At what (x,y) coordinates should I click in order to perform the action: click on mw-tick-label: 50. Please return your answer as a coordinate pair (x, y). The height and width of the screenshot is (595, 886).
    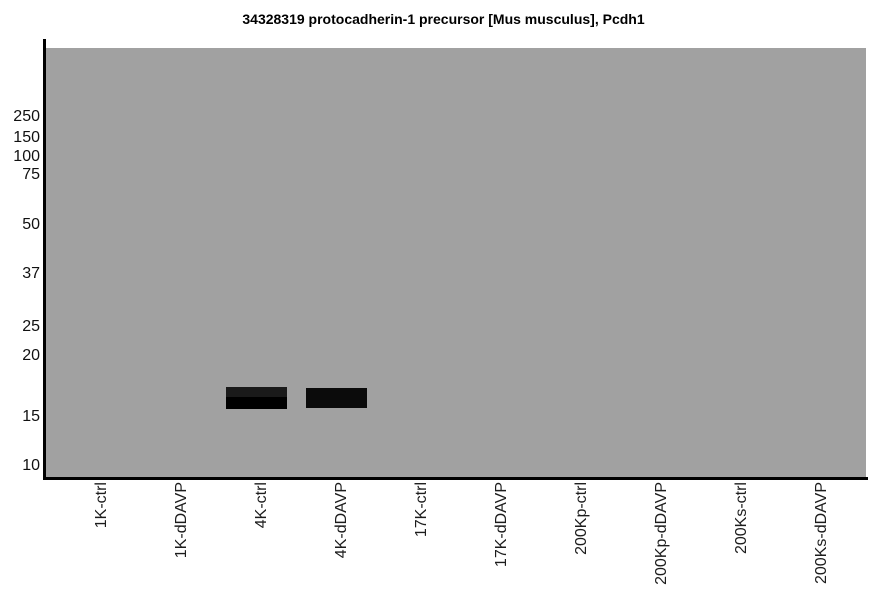
    Looking at the image, I should click on (31, 224).